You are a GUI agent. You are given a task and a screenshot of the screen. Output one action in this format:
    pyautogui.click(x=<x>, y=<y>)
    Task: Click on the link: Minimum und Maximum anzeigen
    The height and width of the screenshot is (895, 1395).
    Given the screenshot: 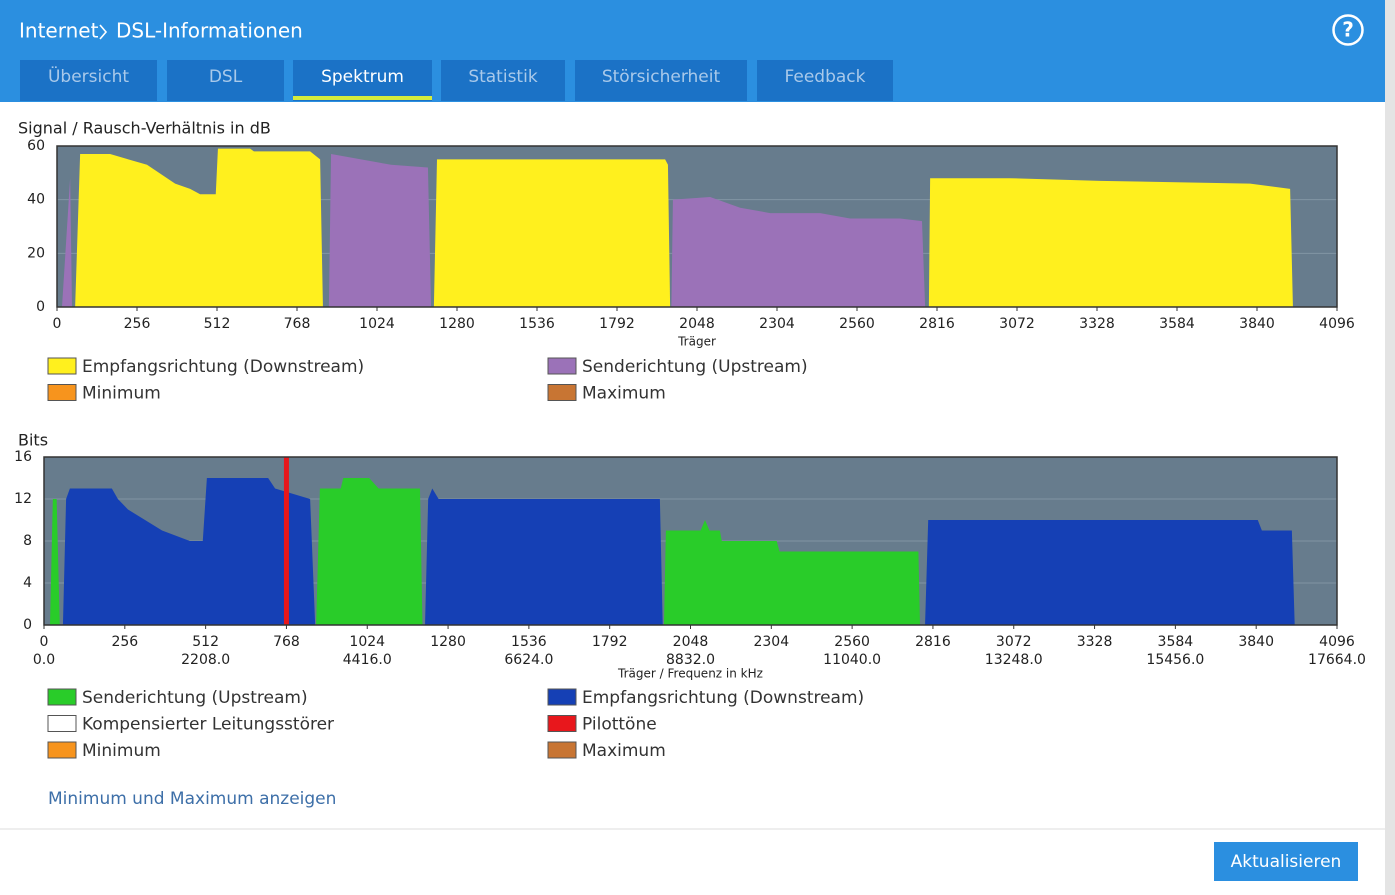 What is the action you would take?
    pyautogui.click(x=192, y=799)
    